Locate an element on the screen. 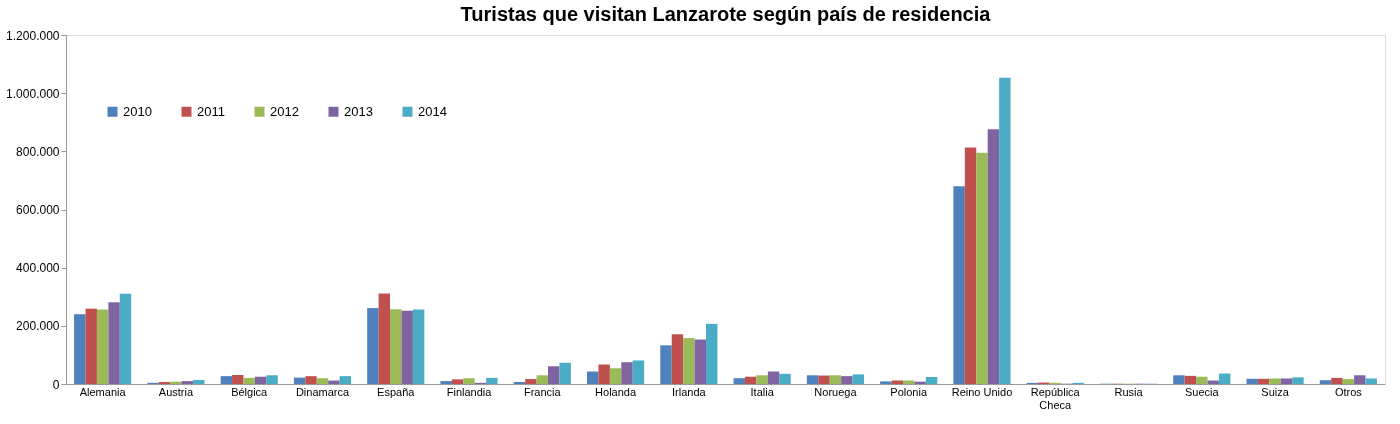 The width and height of the screenshot is (1400, 424). x-tick-label: Suecia is located at coordinates (1202, 391).